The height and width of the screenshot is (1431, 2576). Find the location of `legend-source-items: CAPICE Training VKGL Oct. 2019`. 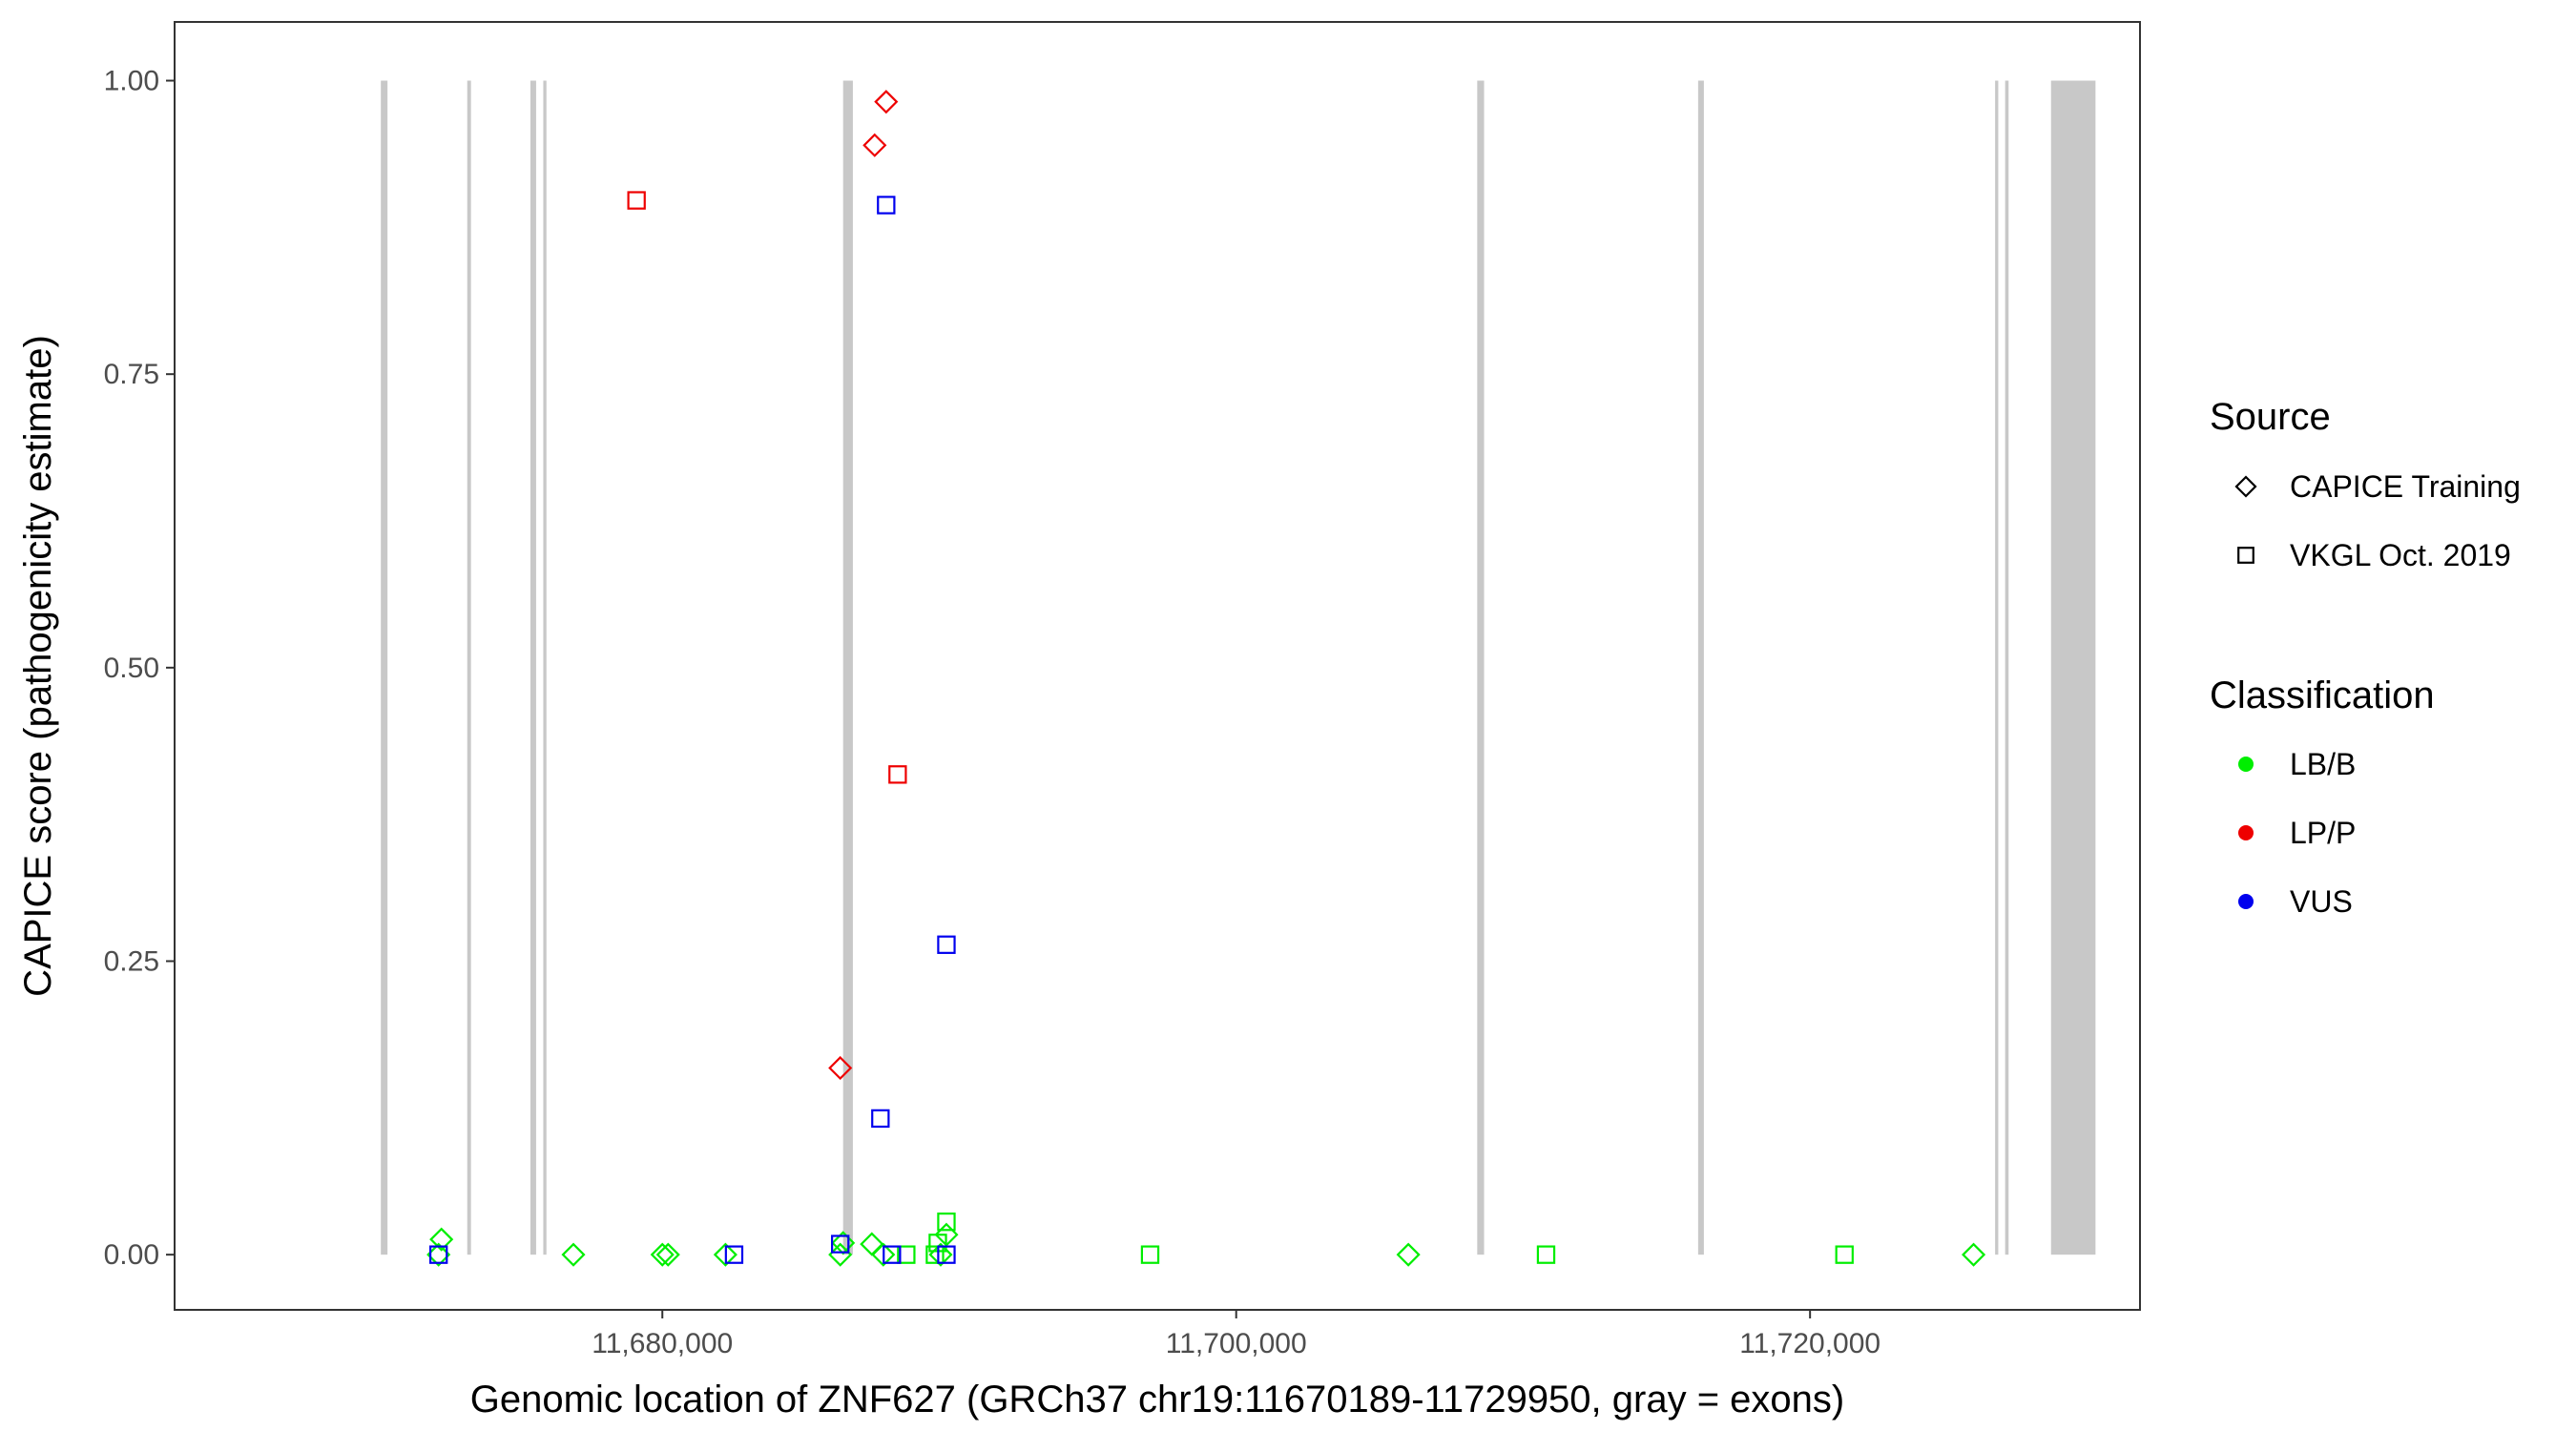

legend-source-items: CAPICE Training VKGL Oct. 2019 is located at coordinates (2377, 520).